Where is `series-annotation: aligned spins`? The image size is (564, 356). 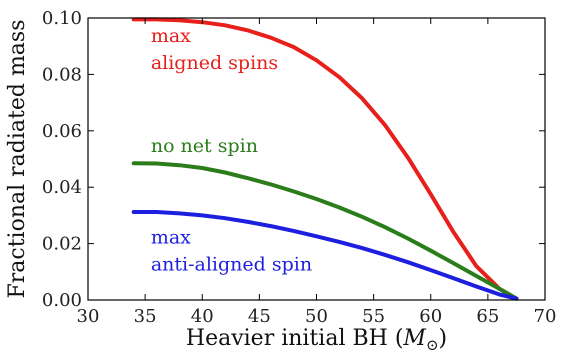 series-annotation: aligned spins is located at coordinates (214, 63).